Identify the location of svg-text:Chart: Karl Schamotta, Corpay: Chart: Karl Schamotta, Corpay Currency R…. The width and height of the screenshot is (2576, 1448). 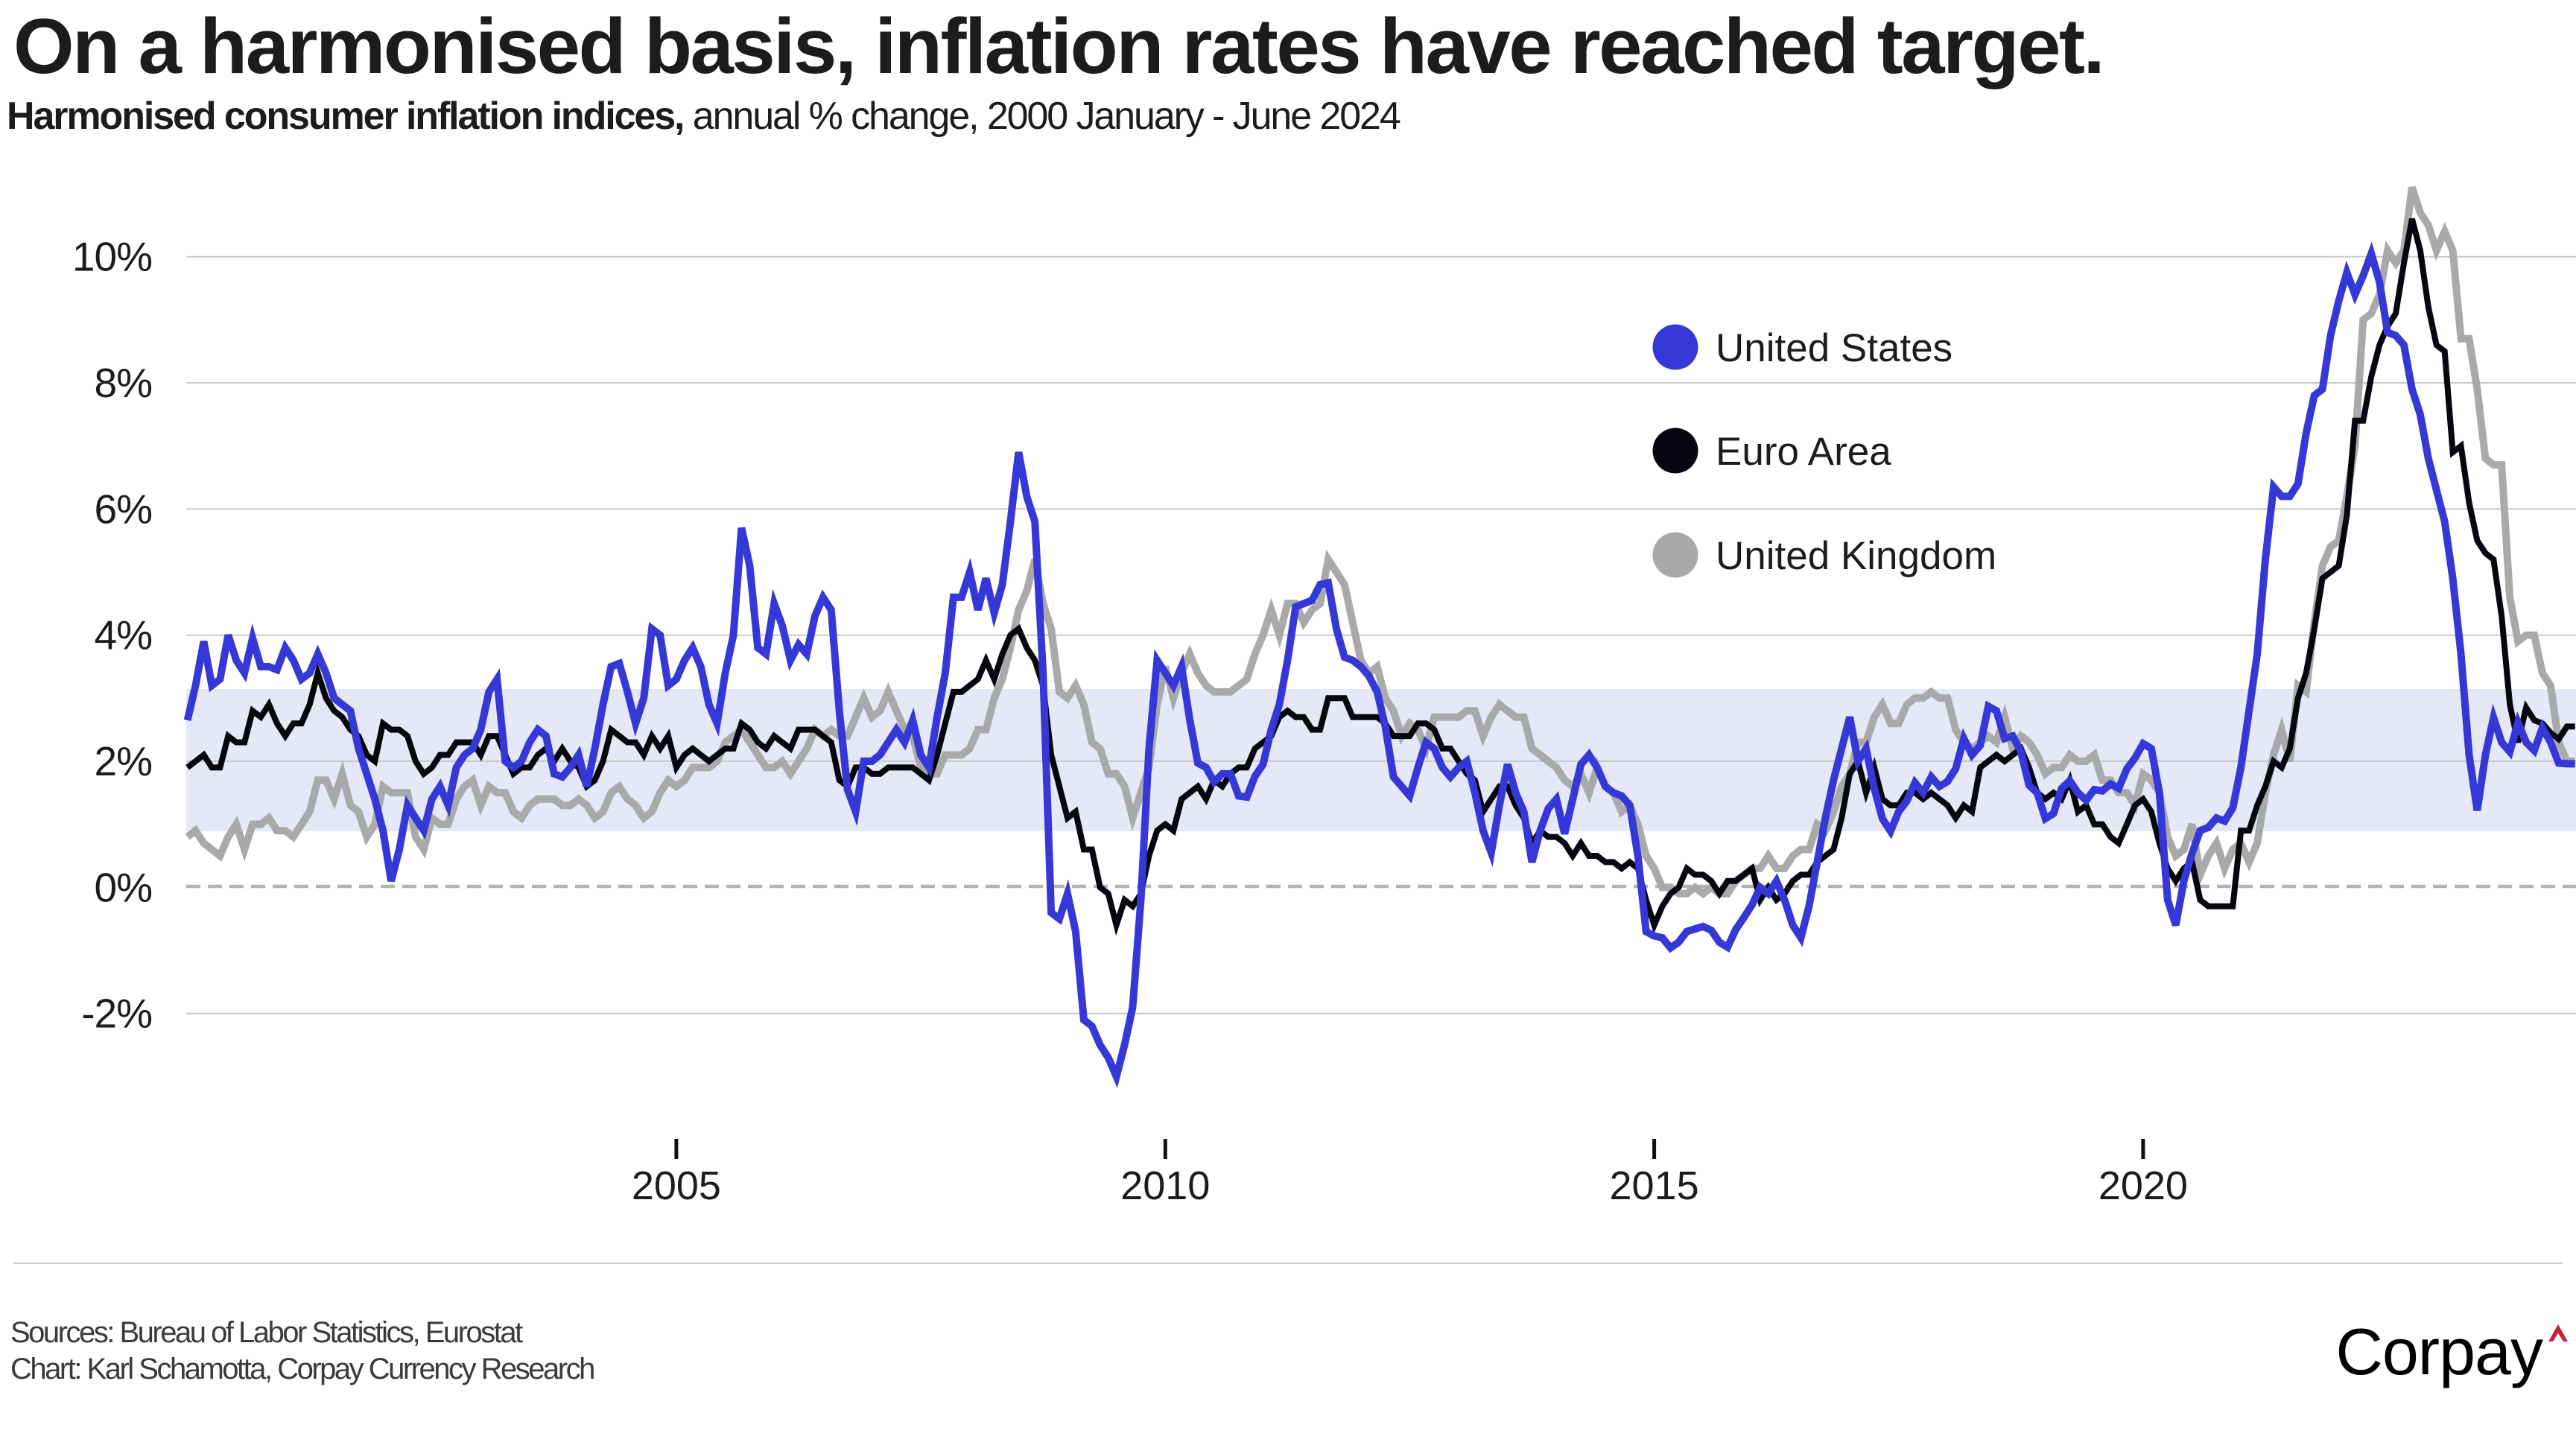
(302, 1369).